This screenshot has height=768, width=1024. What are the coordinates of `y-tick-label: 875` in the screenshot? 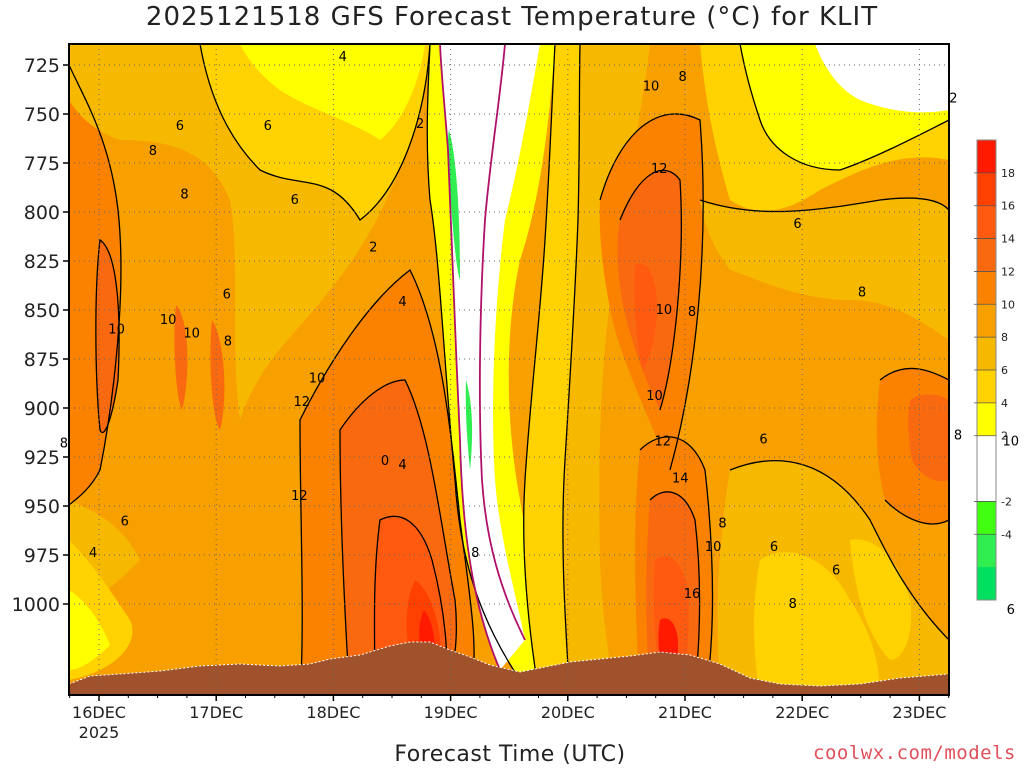 It's located at (42, 360).